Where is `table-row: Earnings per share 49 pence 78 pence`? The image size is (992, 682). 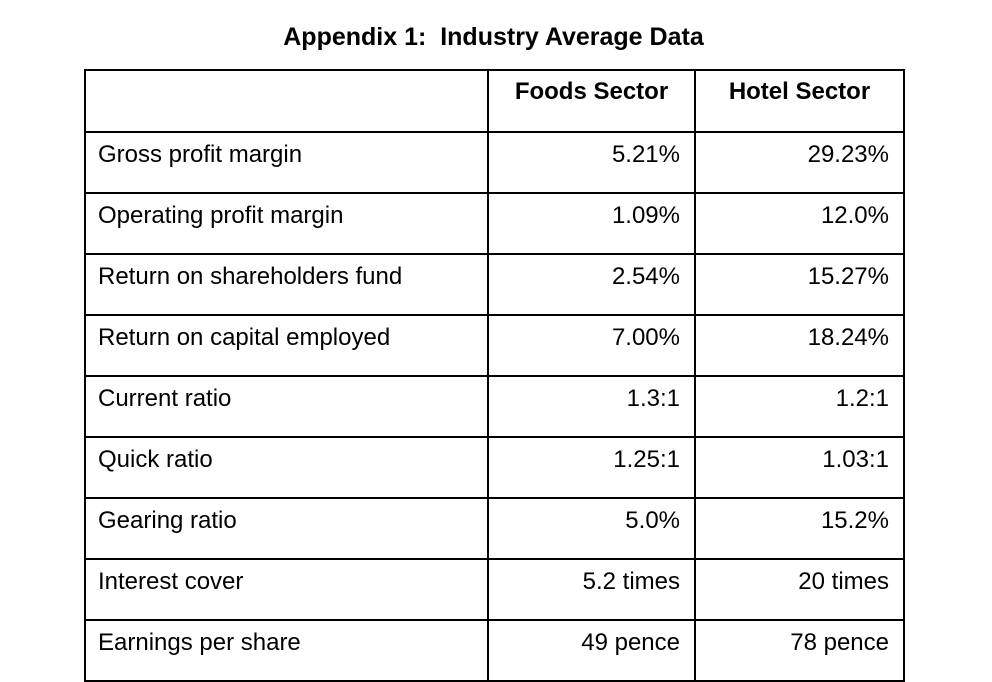 table-row: Earnings per share 49 pence 78 pence is located at coordinates (494, 650).